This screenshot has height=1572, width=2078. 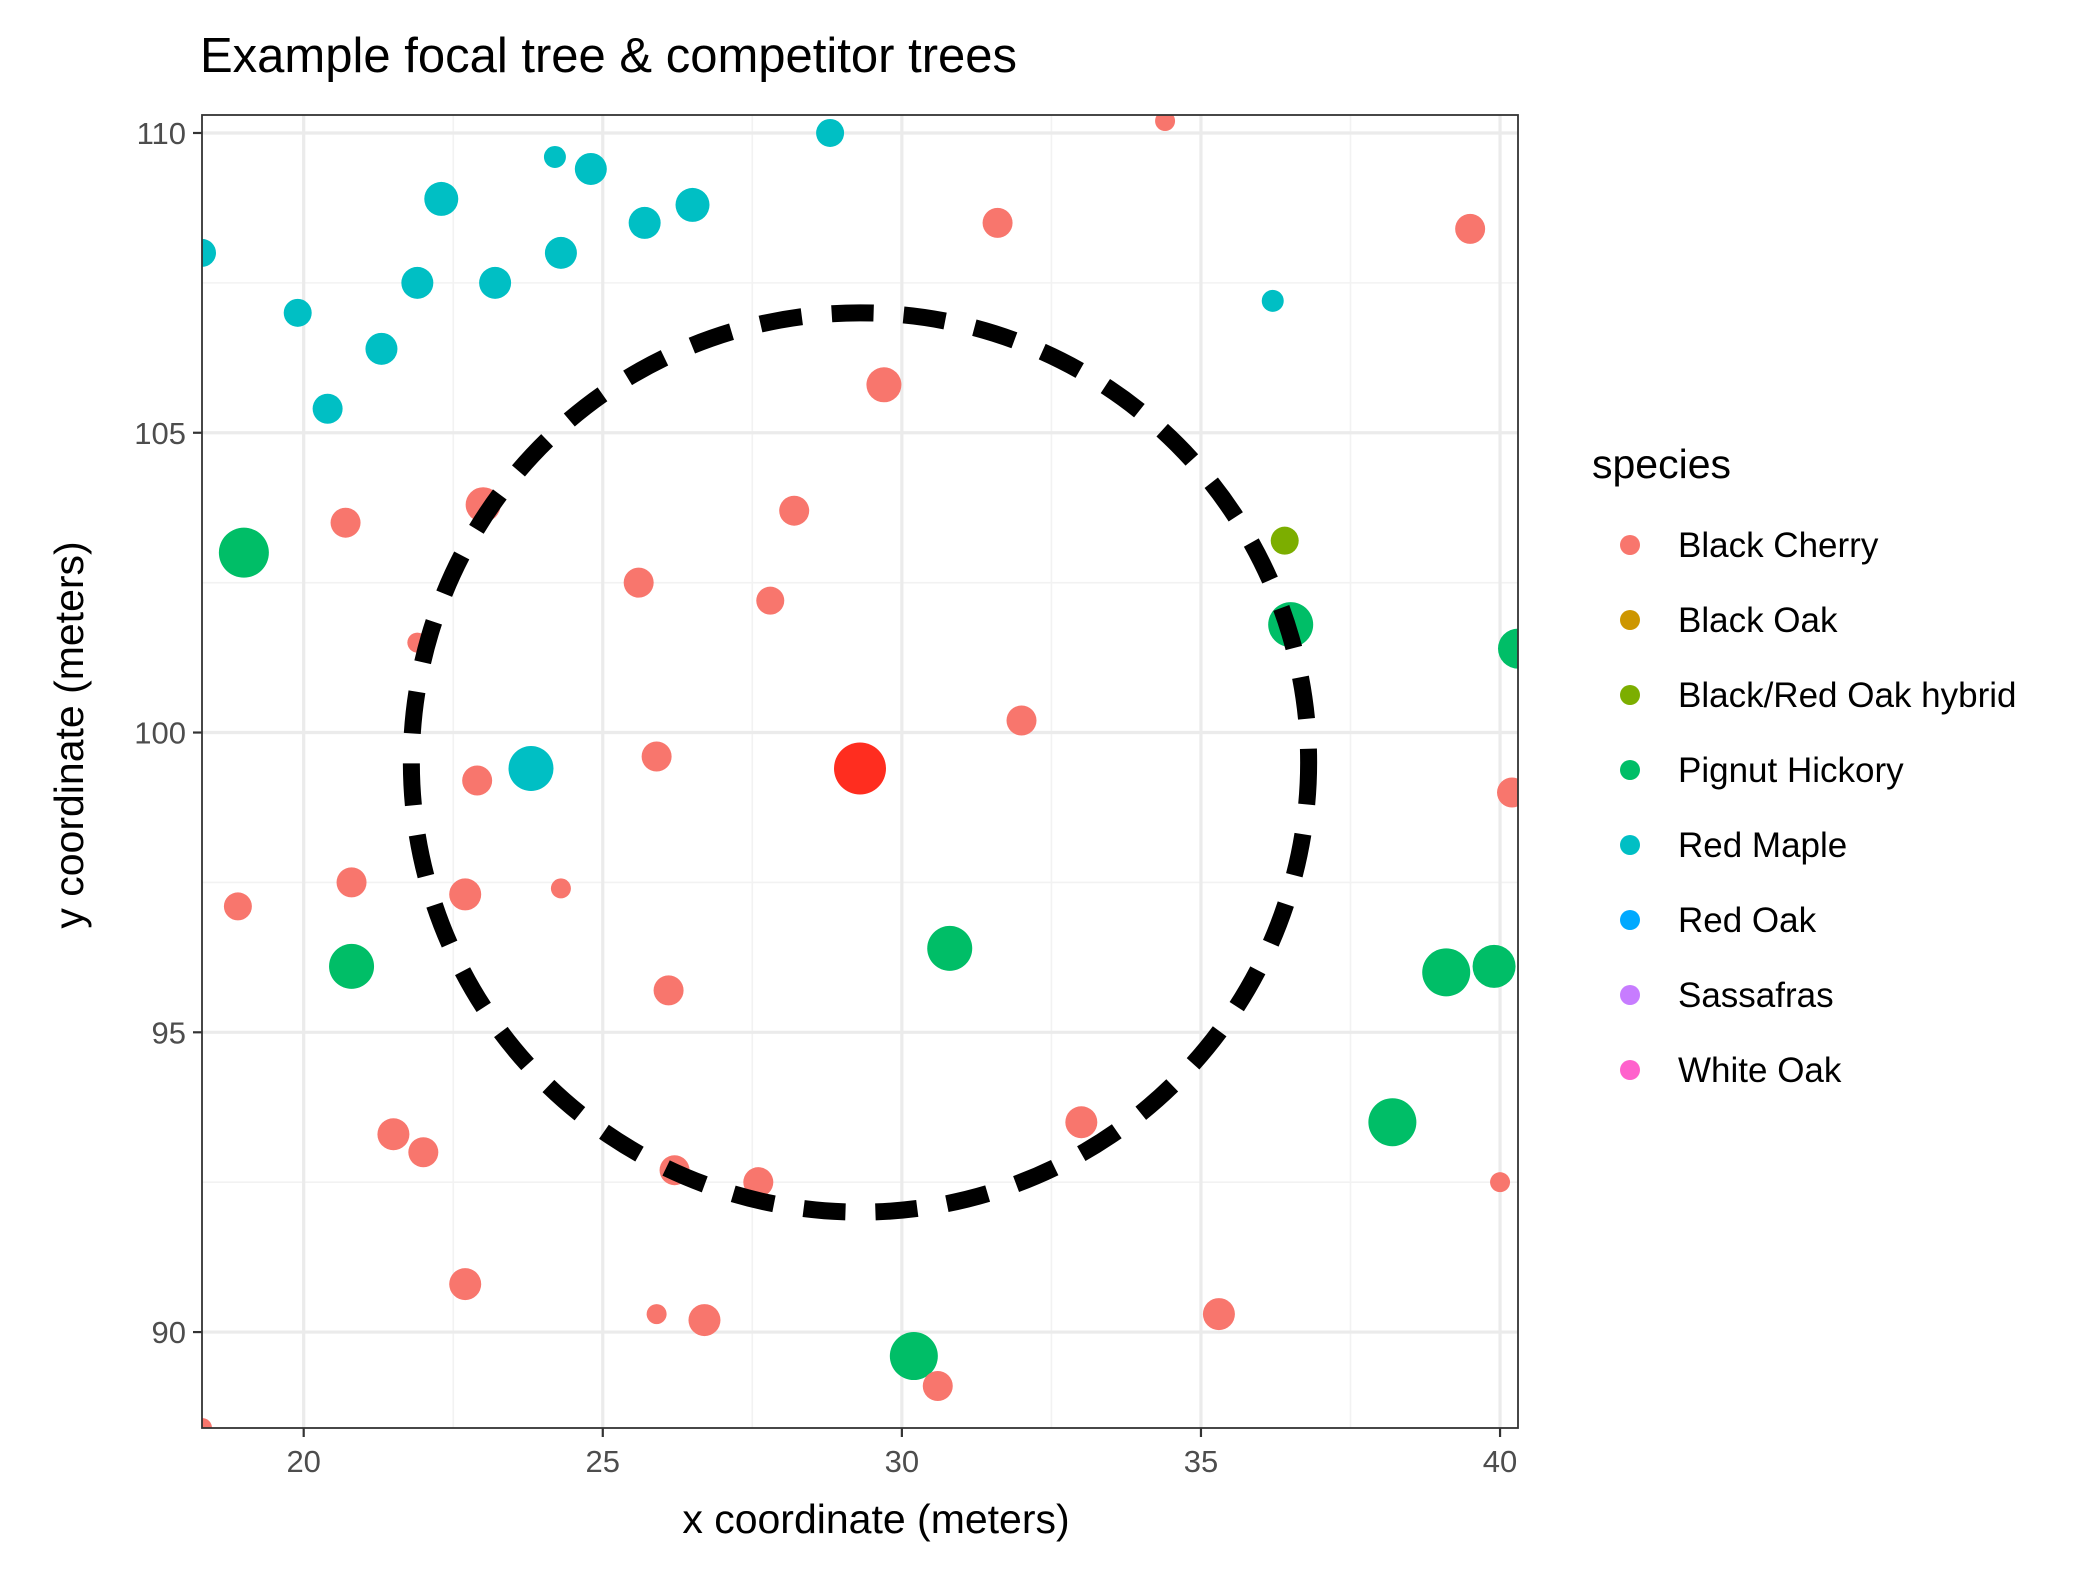 What do you see at coordinates (1758, 620) in the screenshot?
I see `legend-label: Black Oak` at bounding box center [1758, 620].